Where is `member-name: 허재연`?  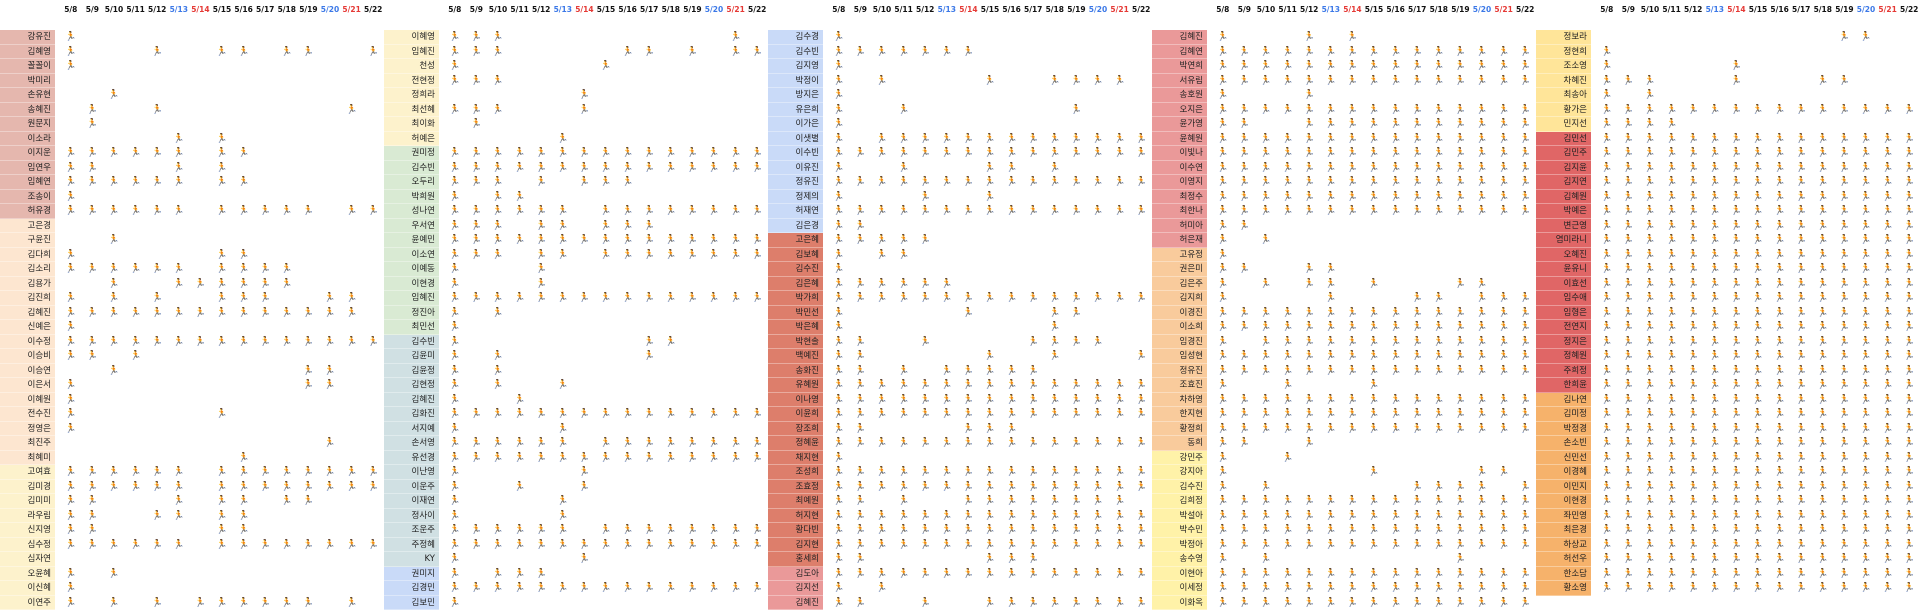
member-name: 허재연 is located at coordinates (795, 211).